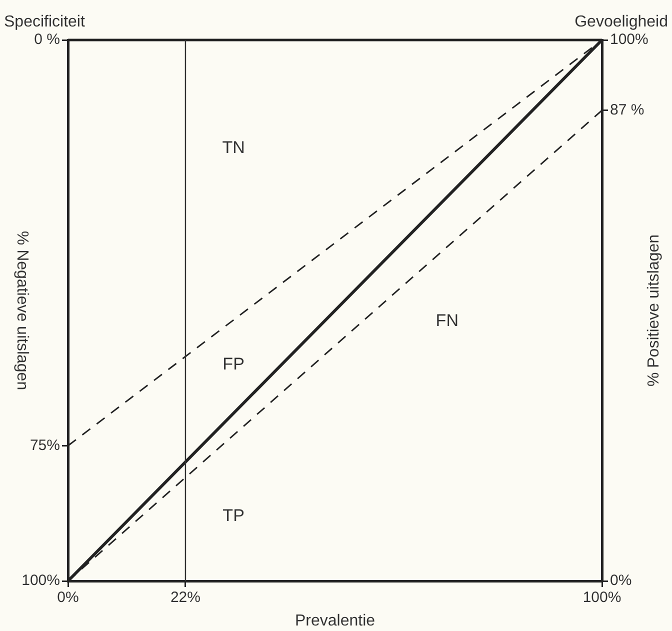  What do you see at coordinates (233, 515) in the screenshot?
I see `annotation: TP` at bounding box center [233, 515].